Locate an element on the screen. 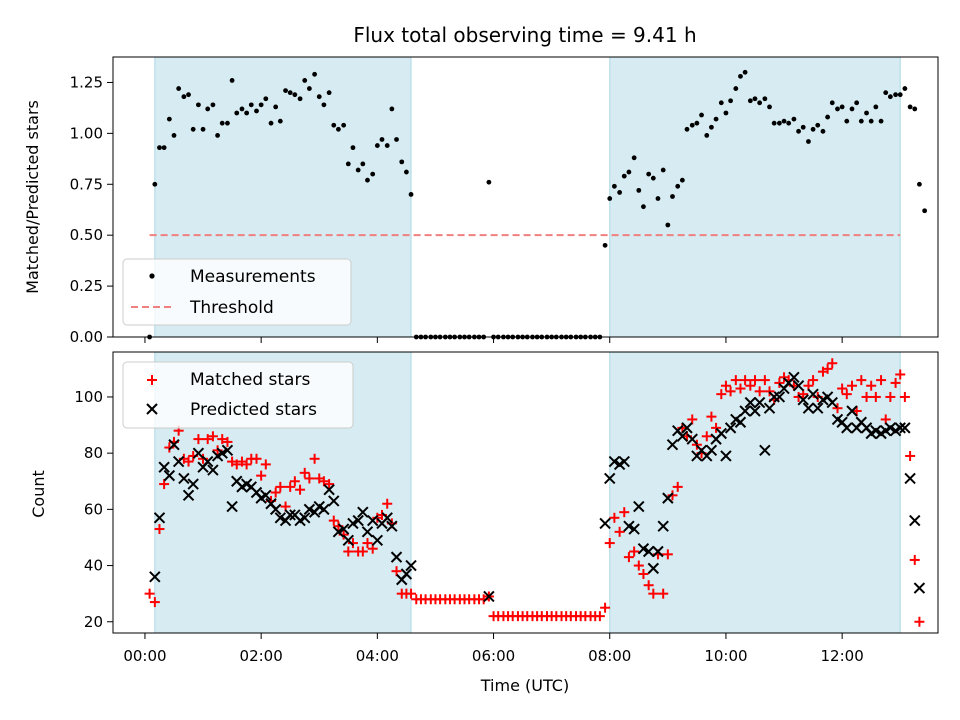  legend-matched-label: Matched stars is located at coordinates (250, 380).